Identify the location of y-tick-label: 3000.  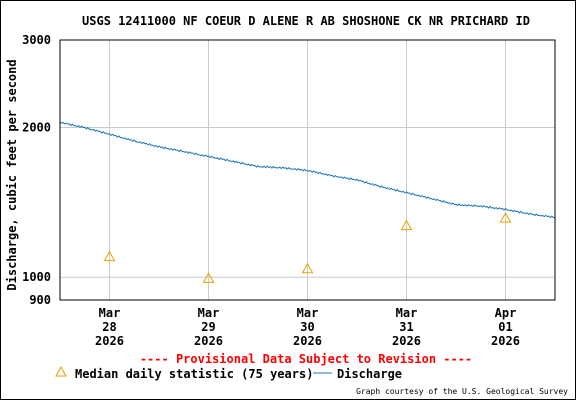
(36, 40).